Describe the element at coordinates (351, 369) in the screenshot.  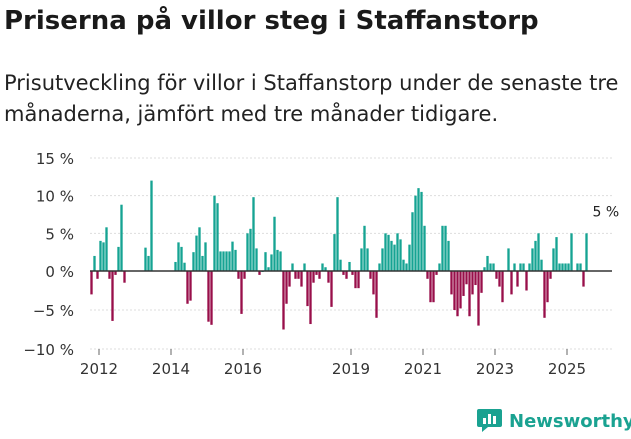
I see `x-tick-label: 2019` at that location.